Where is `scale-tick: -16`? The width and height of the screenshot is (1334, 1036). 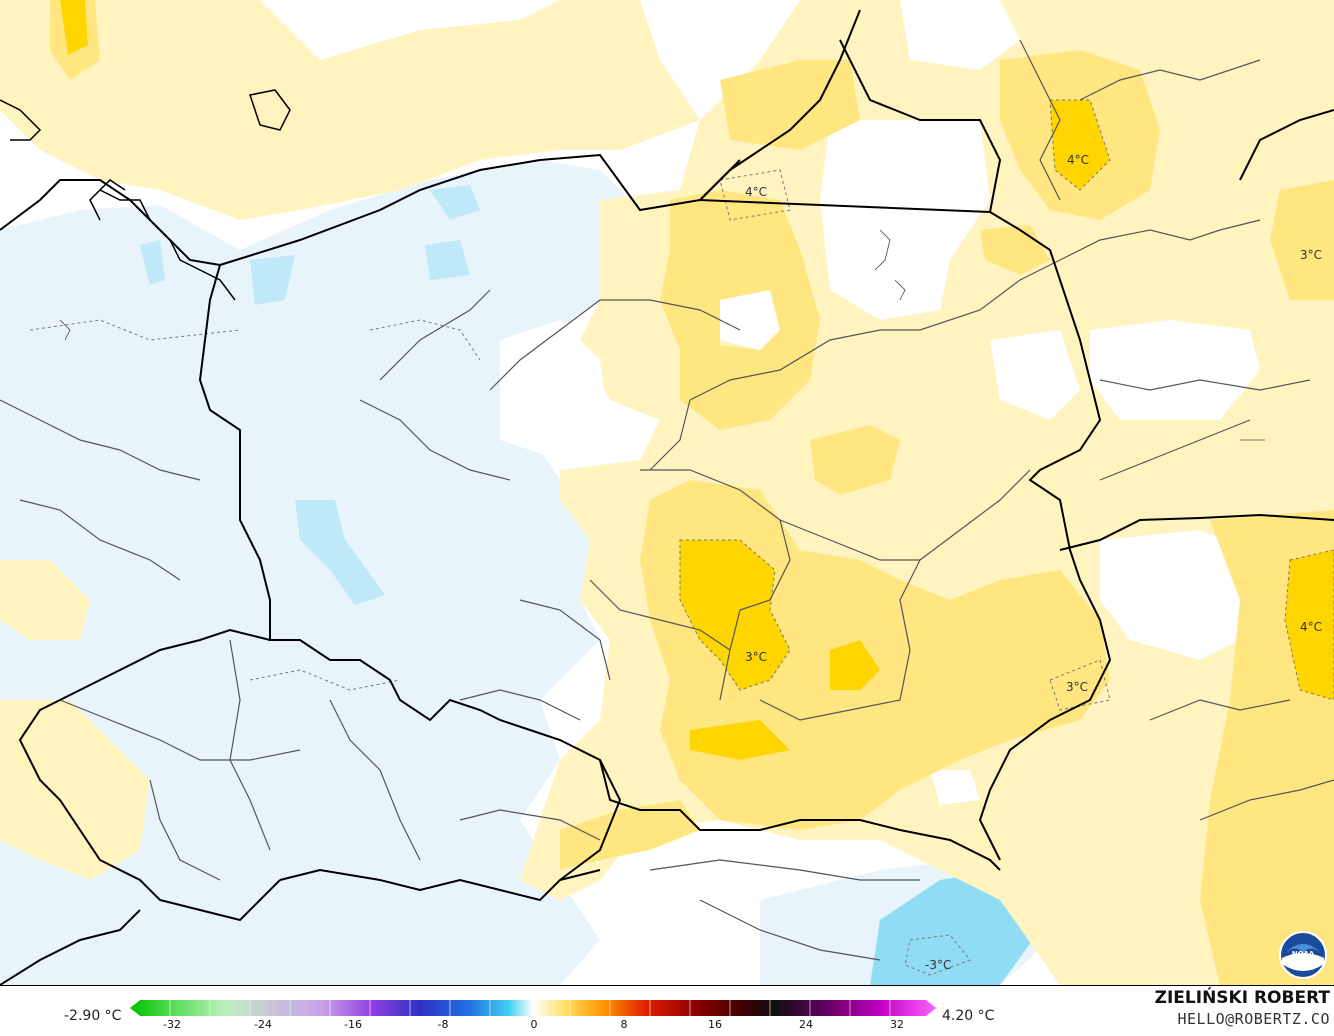
scale-tick: -16 is located at coordinates (353, 1024).